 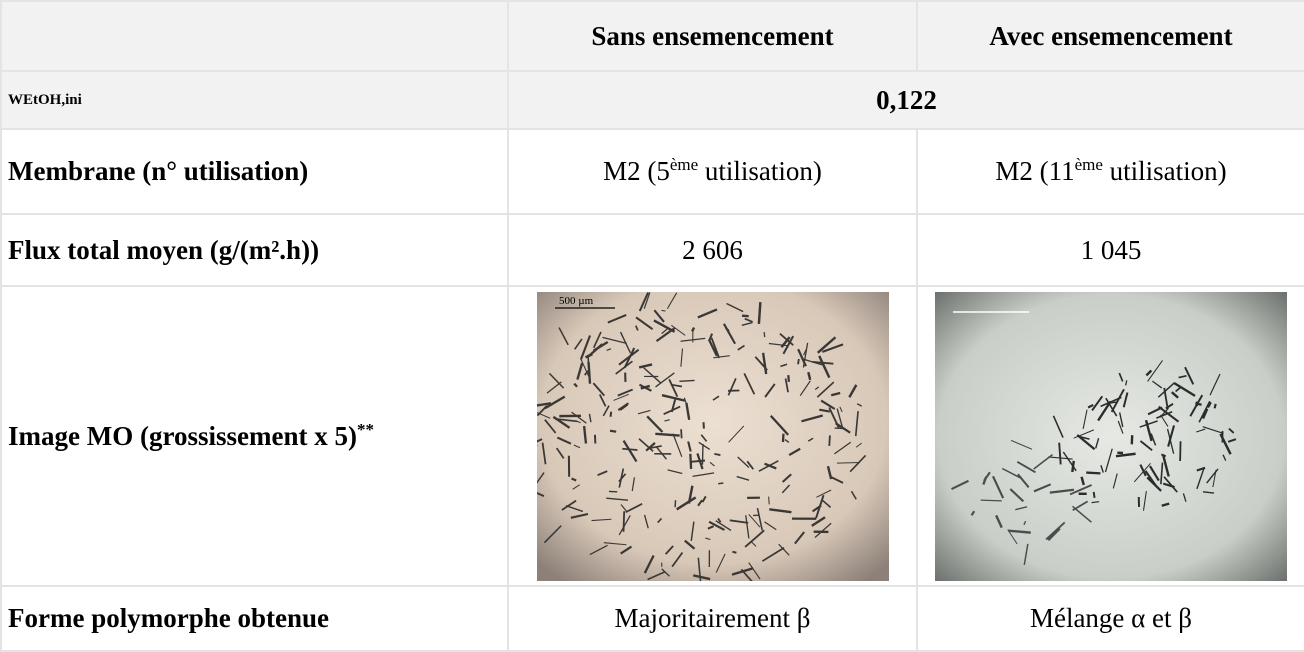 I want to click on value-cell: M2 (11ème utilisation), so click(x=1110, y=171).